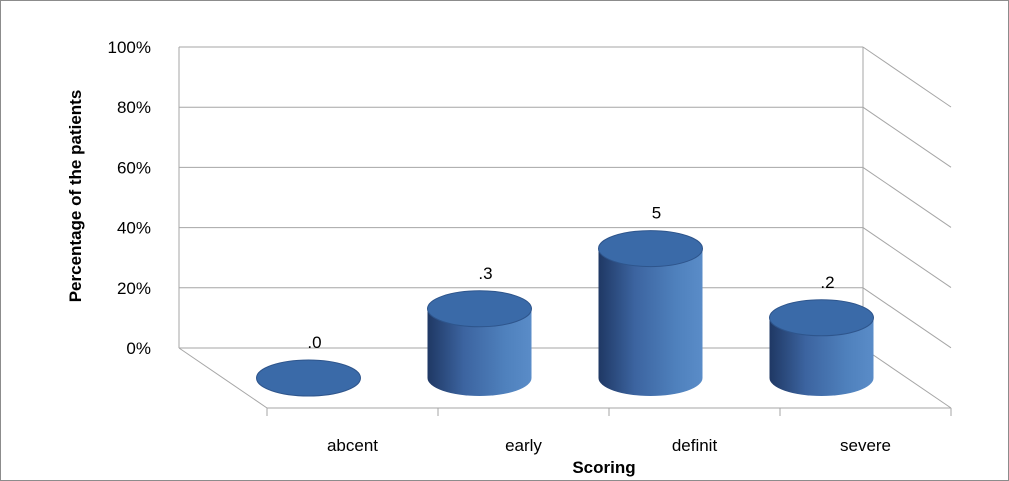  What do you see at coordinates (827, 282) in the screenshot?
I see `data-label: .2` at bounding box center [827, 282].